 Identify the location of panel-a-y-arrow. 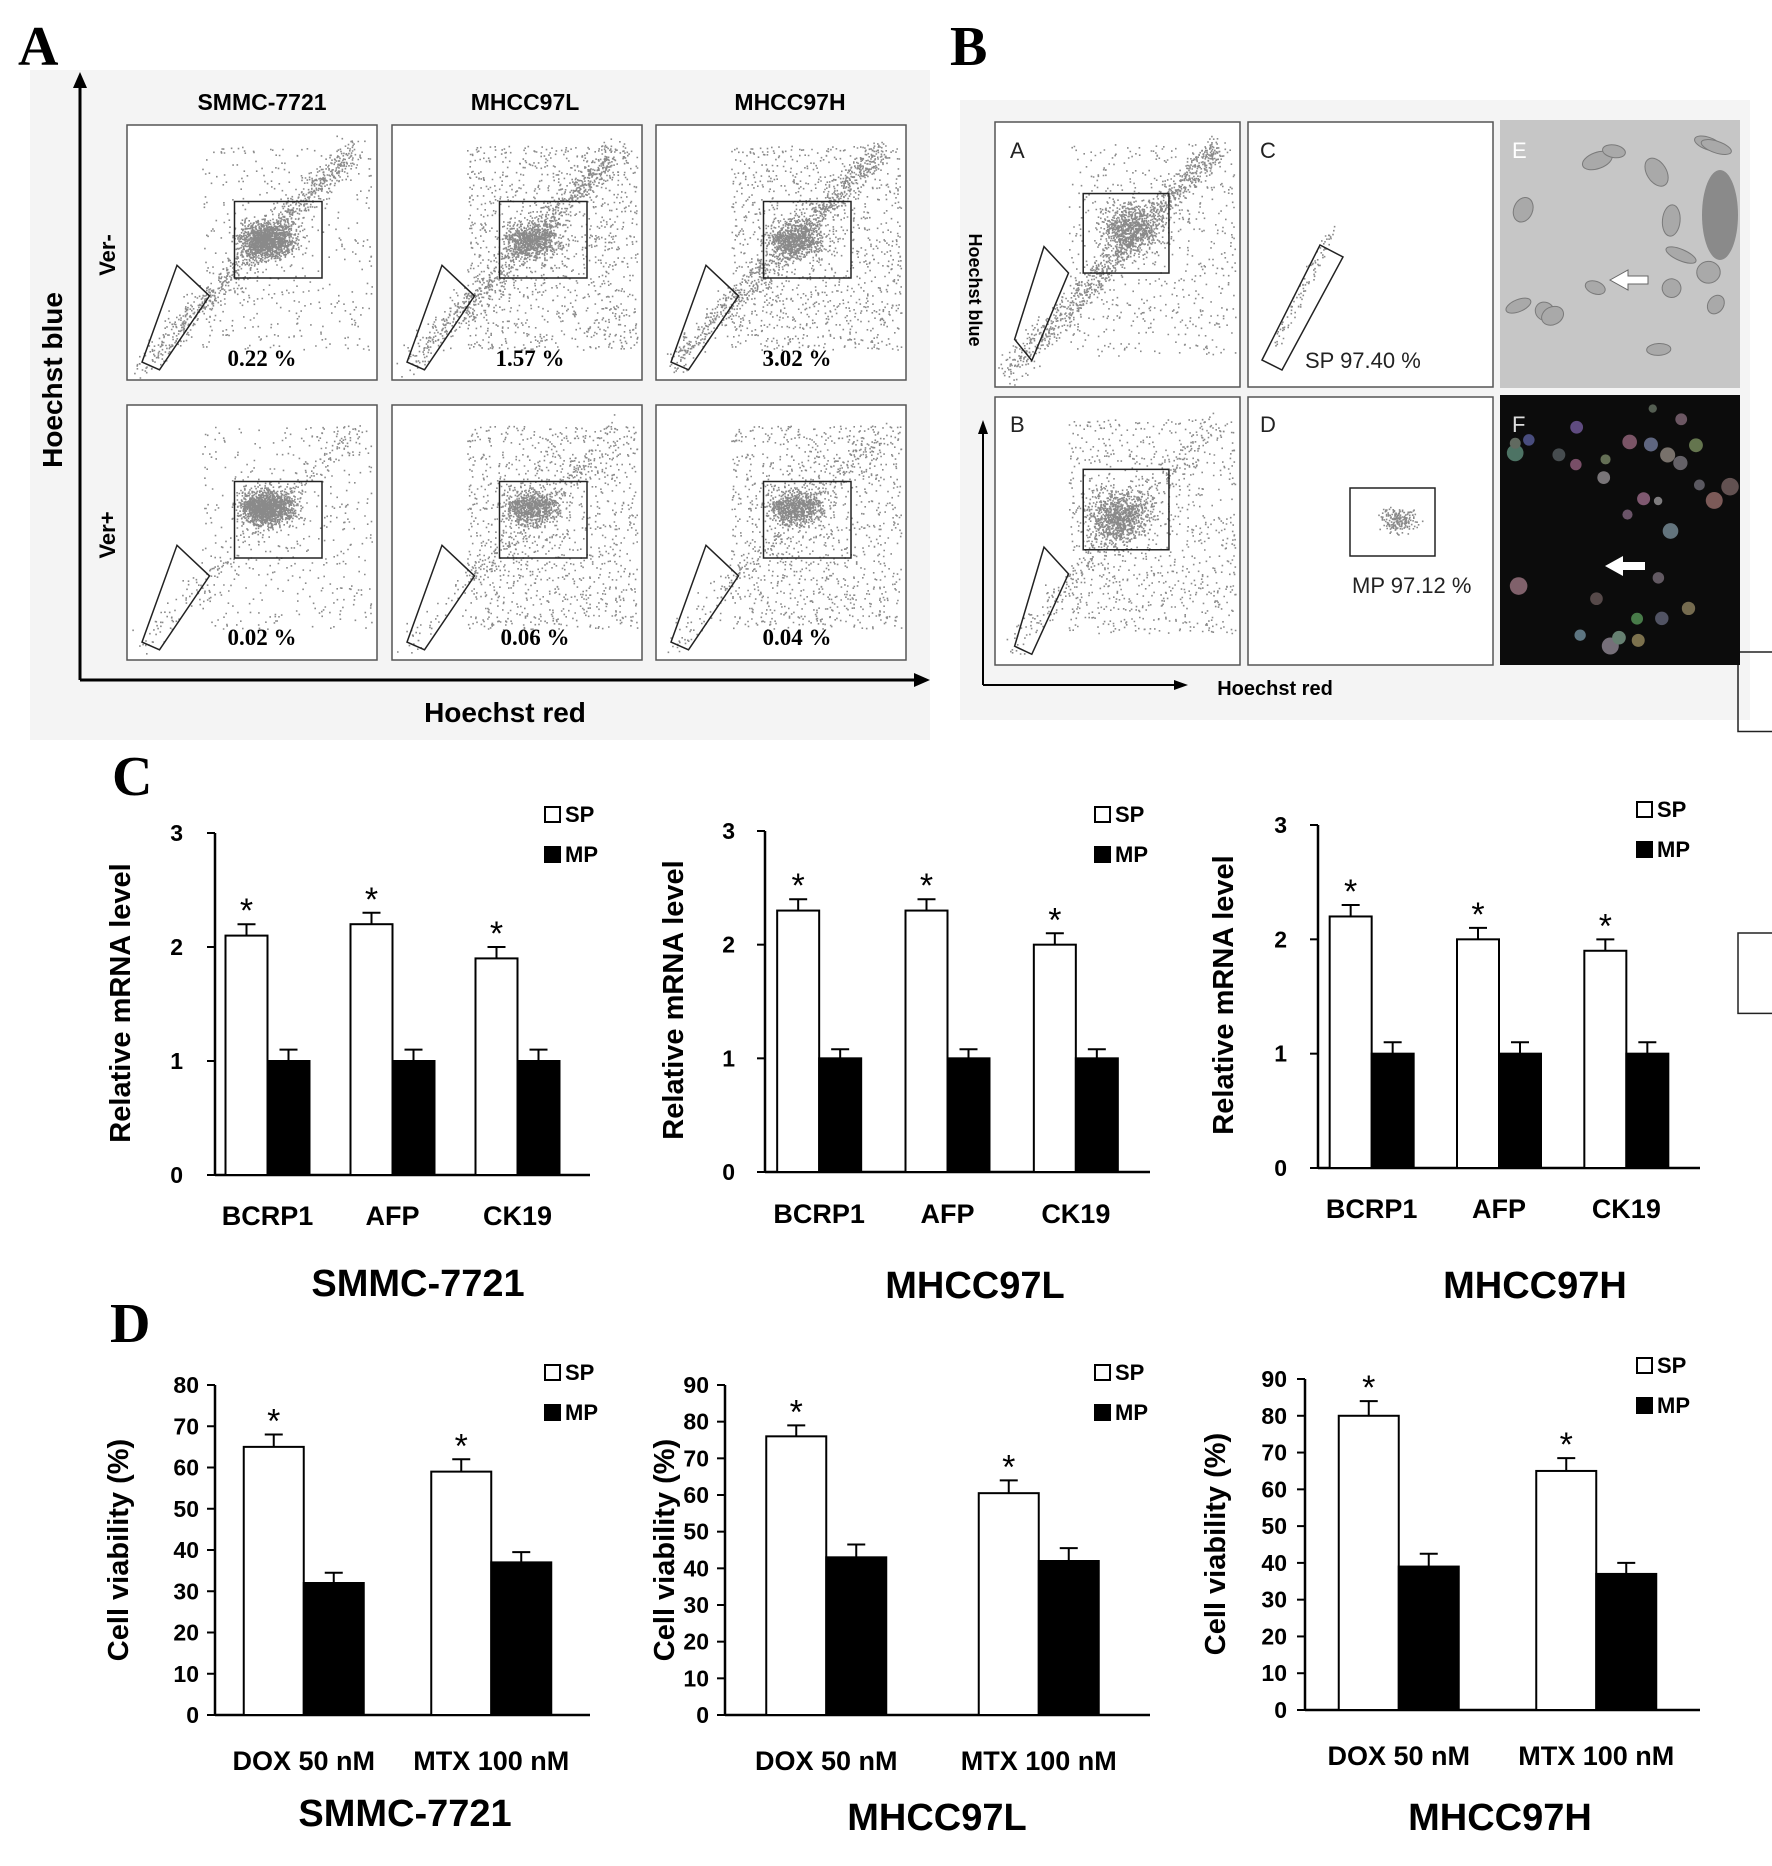
(80, 80).